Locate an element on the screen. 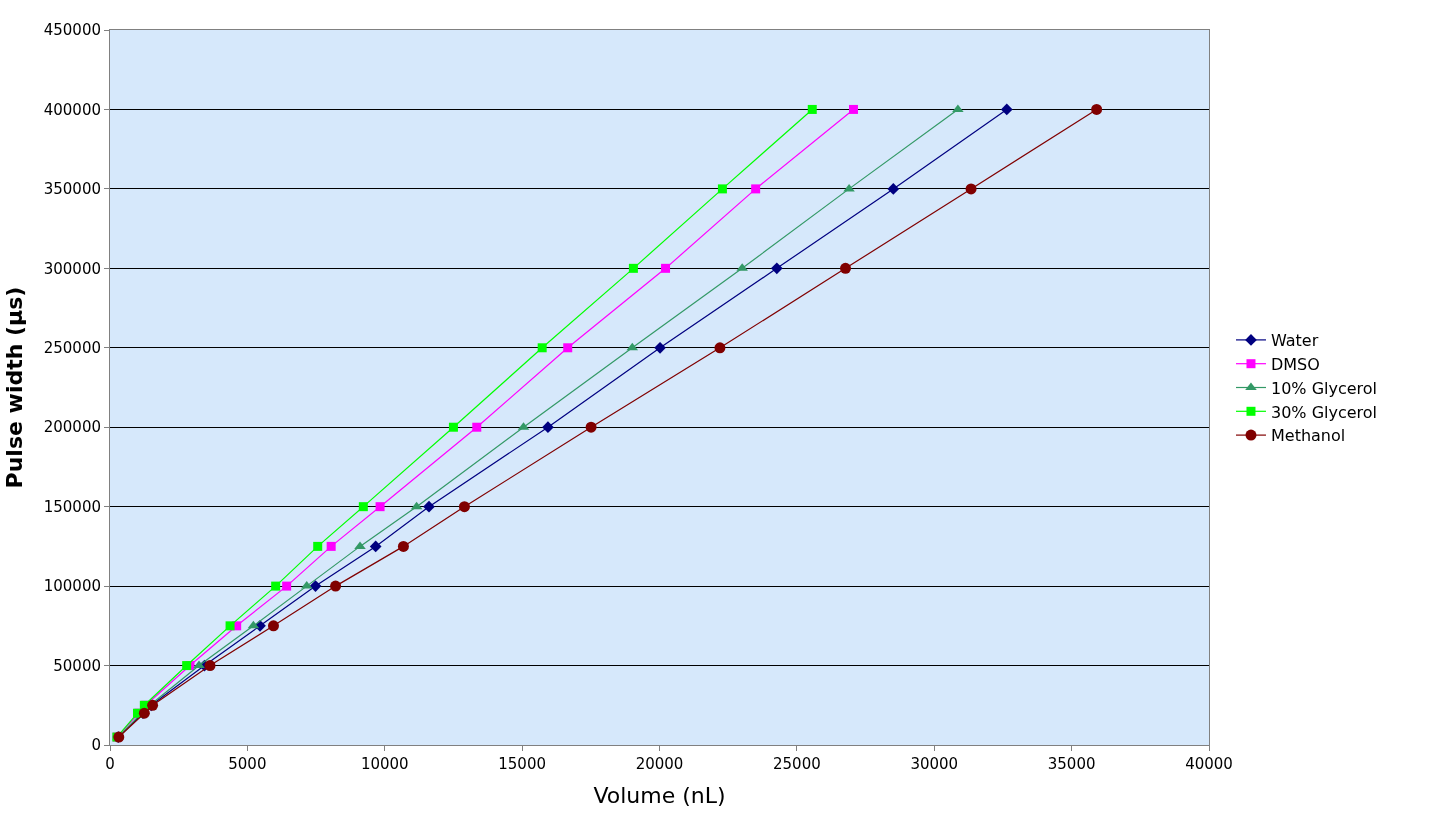  x-tick-label: 30000 is located at coordinates (934, 764).